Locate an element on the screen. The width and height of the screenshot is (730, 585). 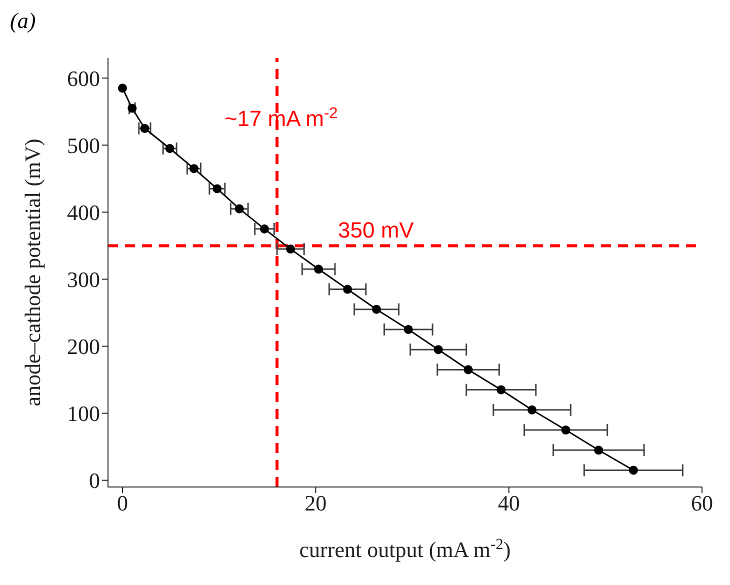
y-tick-label: 300 is located at coordinates (83, 279).